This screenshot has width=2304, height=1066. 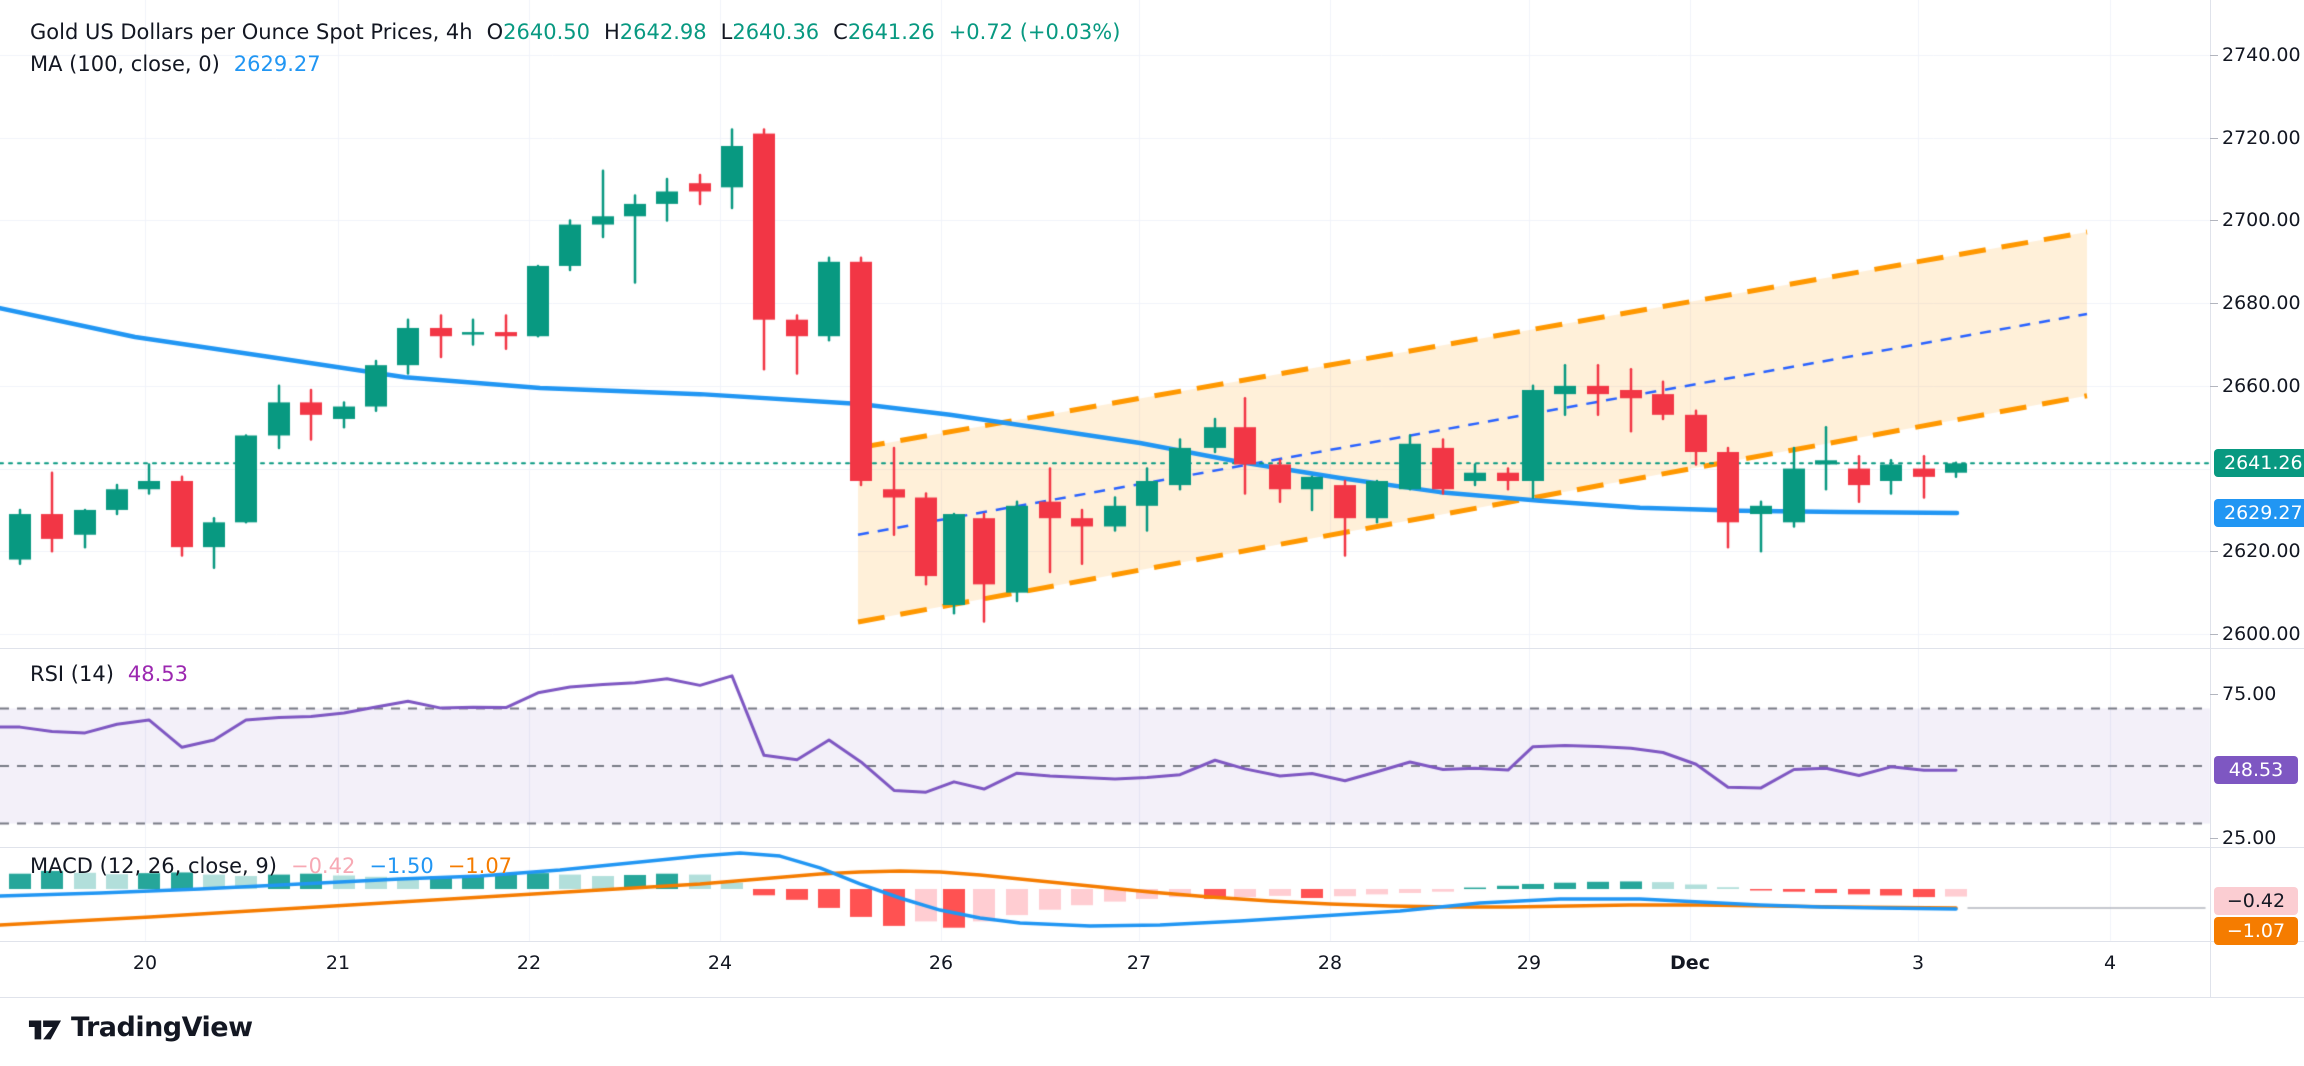 What do you see at coordinates (2259, 512) in the screenshot?
I see `ma-value-badge: 2629.27` at bounding box center [2259, 512].